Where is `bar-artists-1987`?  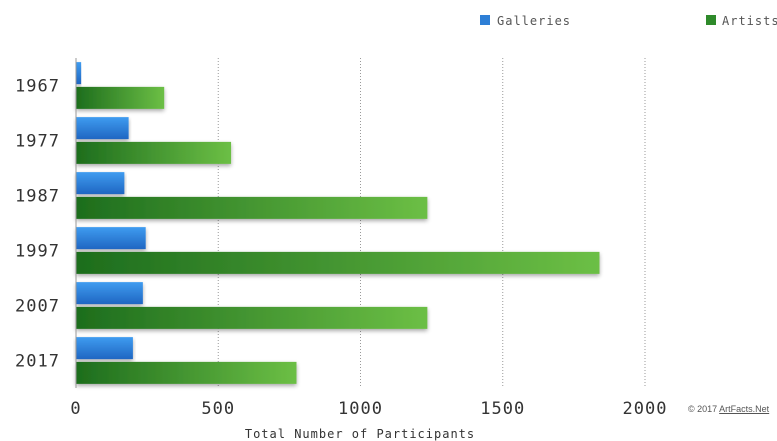 bar-artists-1987 is located at coordinates (252, 207).